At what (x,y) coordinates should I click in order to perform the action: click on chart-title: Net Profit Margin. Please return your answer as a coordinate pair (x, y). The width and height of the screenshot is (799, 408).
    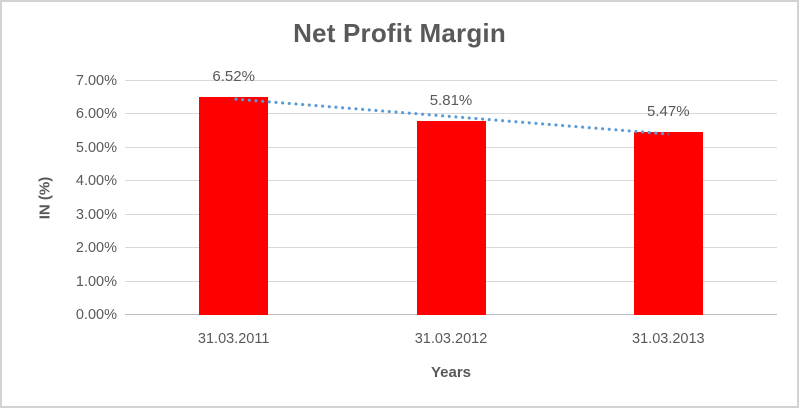
    Looking at the image, I should click on (399, 33).